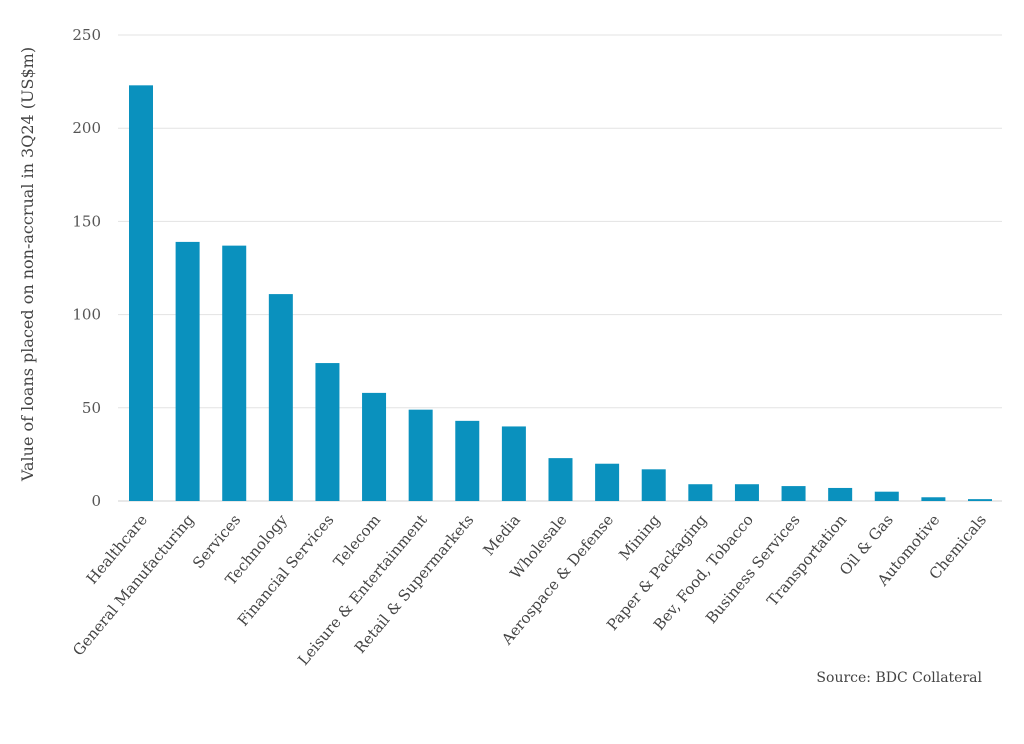 This screenshot has height=744, width=1024. I want to click on y-tick-label: 50, so click(91, 408).